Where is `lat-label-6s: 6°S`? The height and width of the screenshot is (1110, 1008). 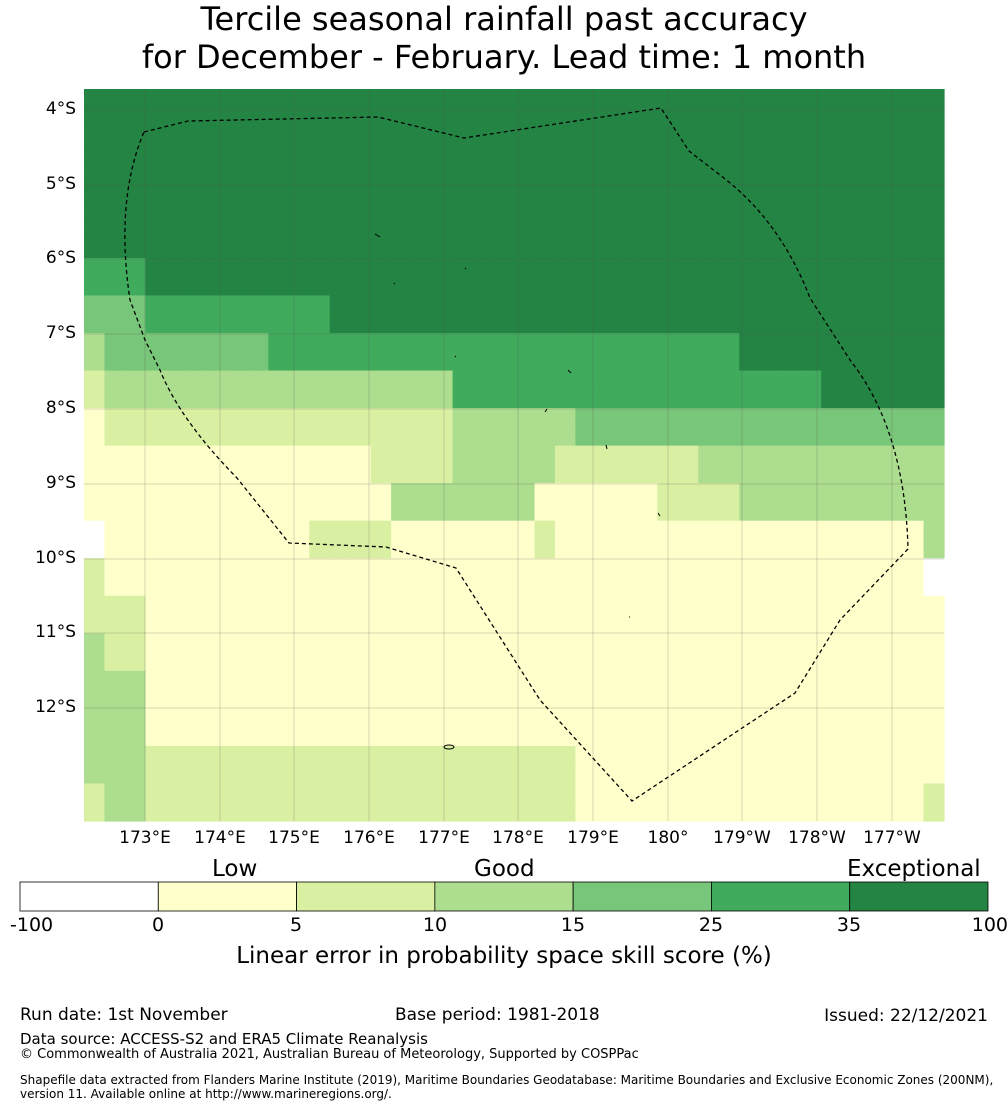
lat-label-6s: 6°S is located at coordinates (60, 258).